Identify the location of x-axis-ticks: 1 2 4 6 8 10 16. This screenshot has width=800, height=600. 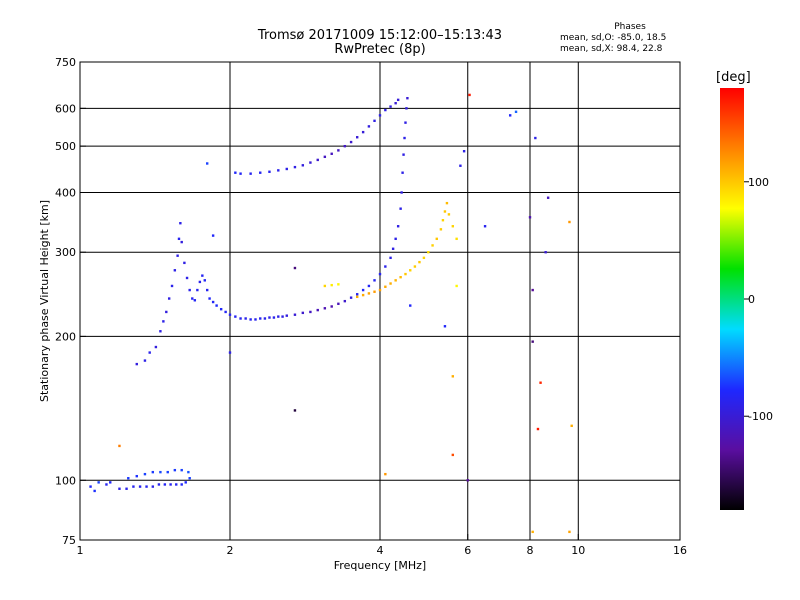
(382, 545).